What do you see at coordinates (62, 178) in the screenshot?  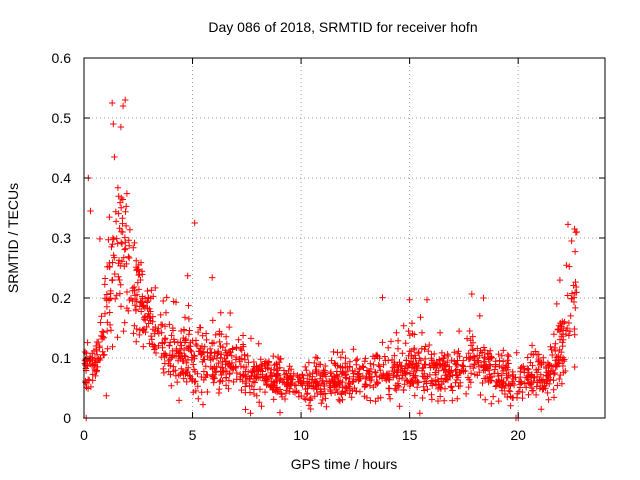 I see `y-tick-label: 0.4` at bounding box center [62, 178].